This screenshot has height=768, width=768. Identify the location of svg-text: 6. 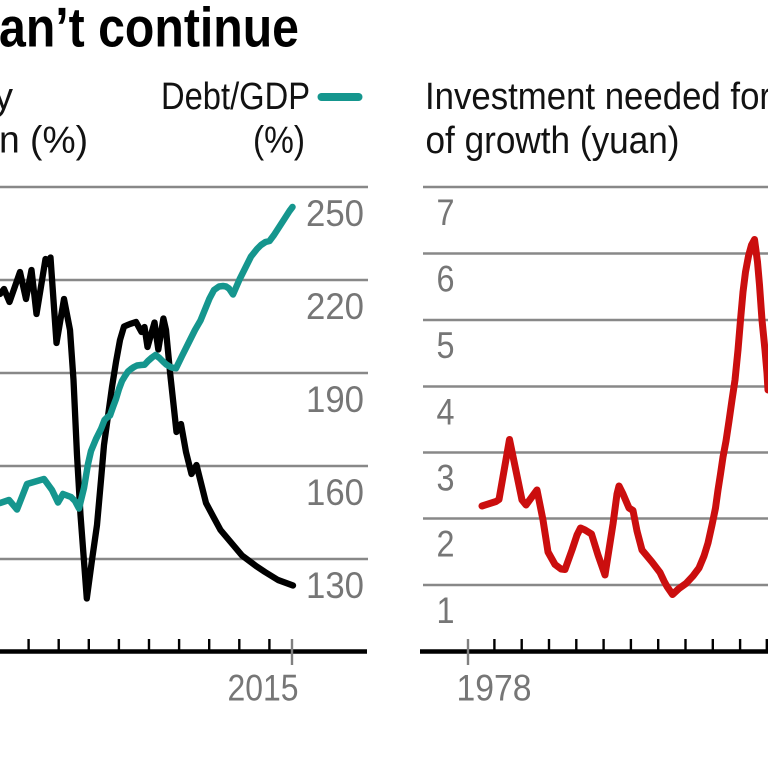
(446, 279).